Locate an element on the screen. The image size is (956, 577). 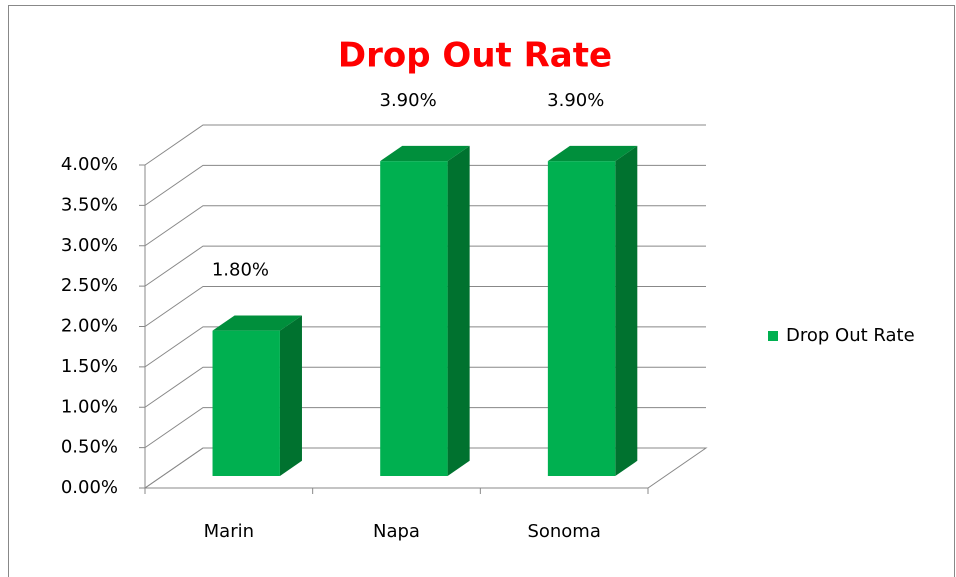
y-tick-label: 4.00% is located at coordinates (89, 164).